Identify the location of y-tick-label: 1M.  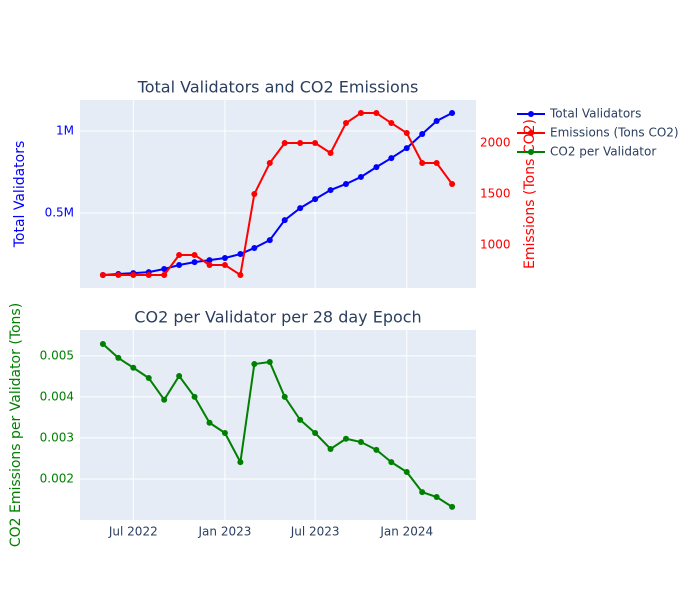
(65, 131).